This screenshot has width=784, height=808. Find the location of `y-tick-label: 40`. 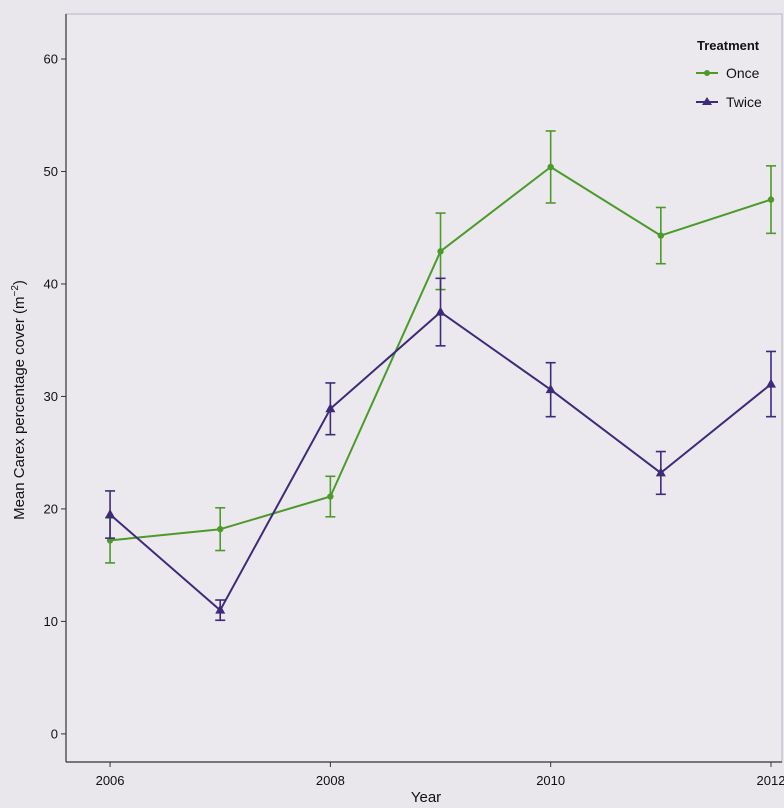

y-tick-label: 40 is located at coordinates (51, 283).